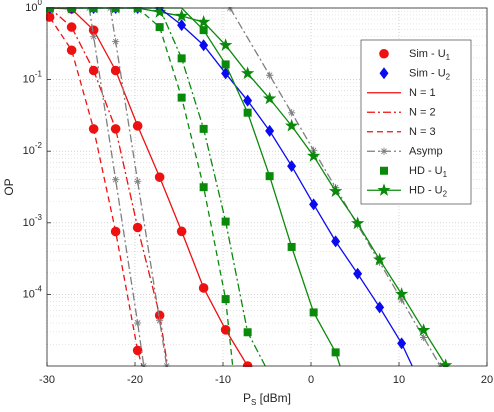  Describe the element at coordinates (267, 399) in the screenshot. I see `x-axis-label: PS​ [dBm]` at that location.